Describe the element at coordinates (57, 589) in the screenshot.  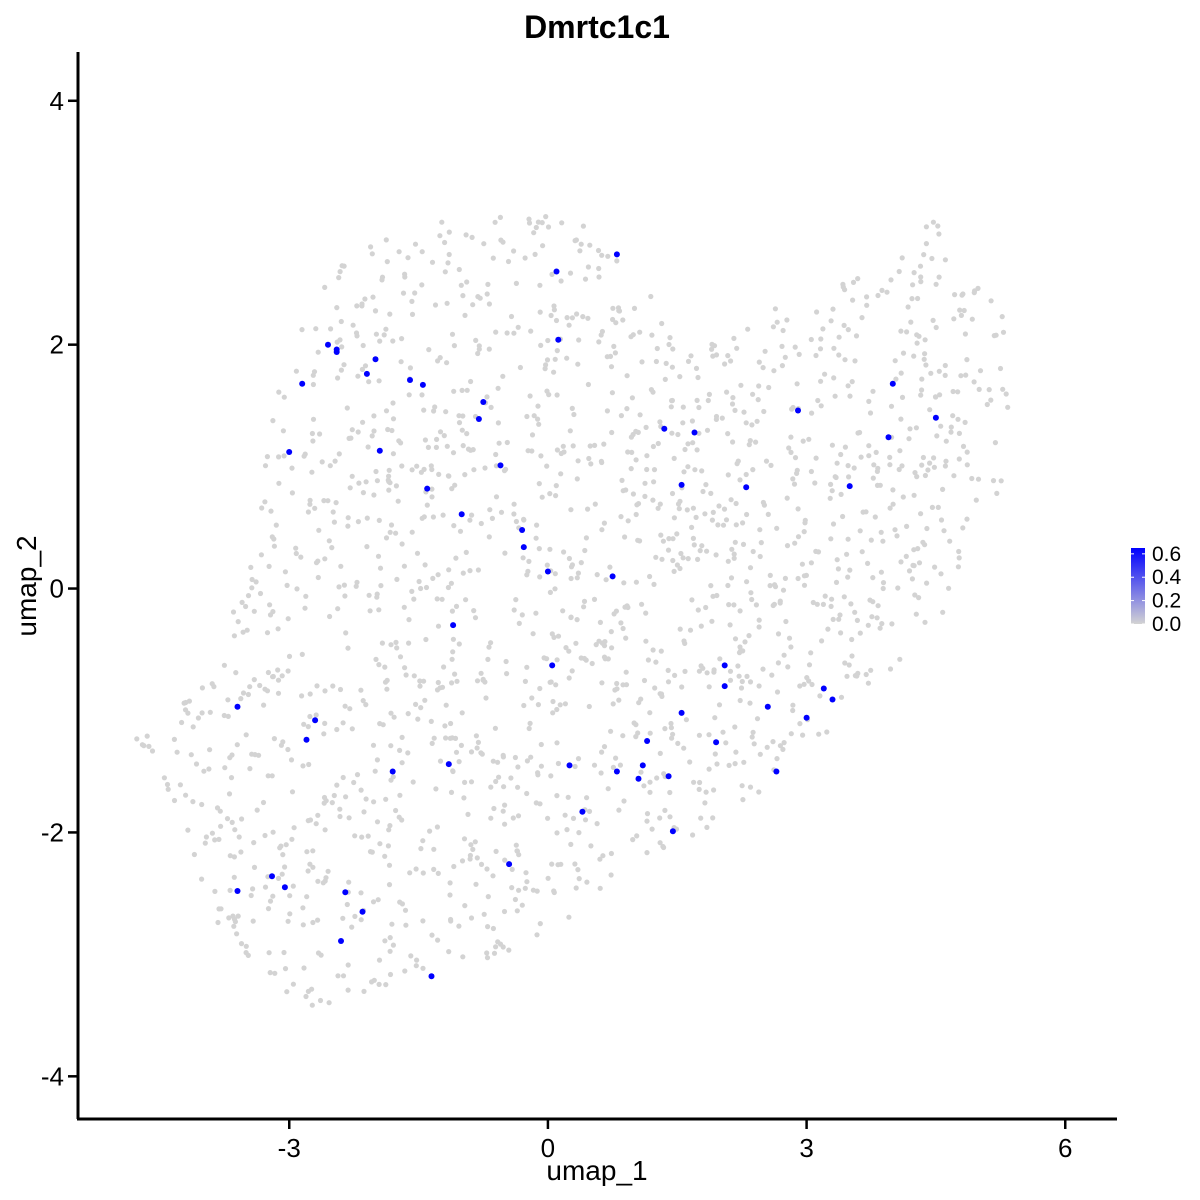
I see `y-tick-label: 0` at that location.